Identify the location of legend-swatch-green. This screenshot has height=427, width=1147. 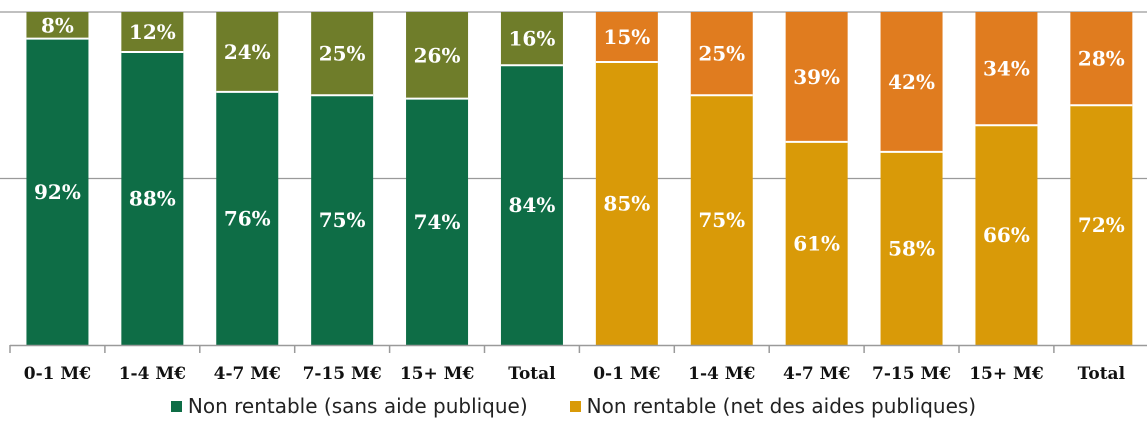
(176, 406).